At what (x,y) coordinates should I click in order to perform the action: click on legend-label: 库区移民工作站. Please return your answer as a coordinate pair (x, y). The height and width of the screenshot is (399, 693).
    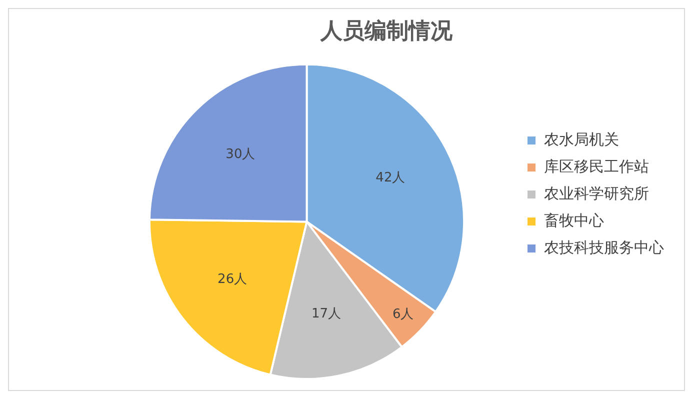
    Looking at the image, I should click on (596, 166).